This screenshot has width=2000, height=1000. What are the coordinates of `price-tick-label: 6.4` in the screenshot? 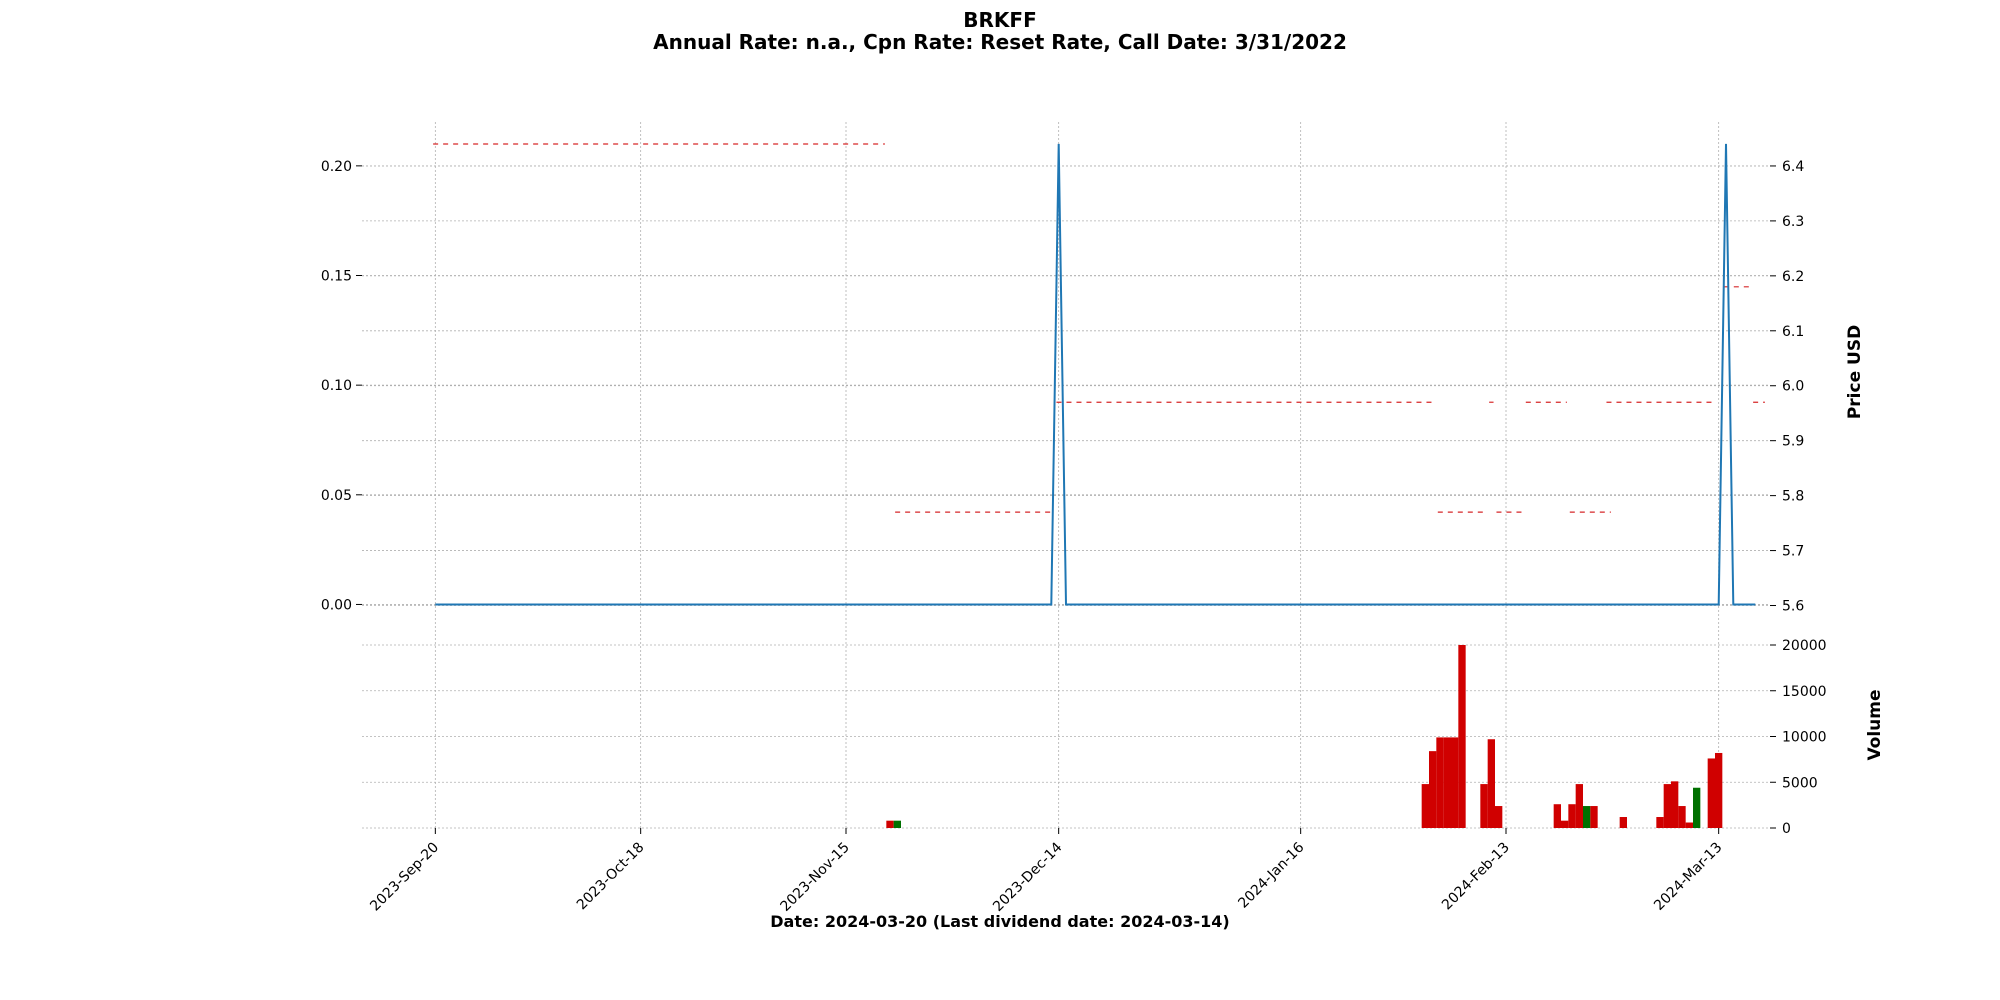 It's located at (1793, 167).